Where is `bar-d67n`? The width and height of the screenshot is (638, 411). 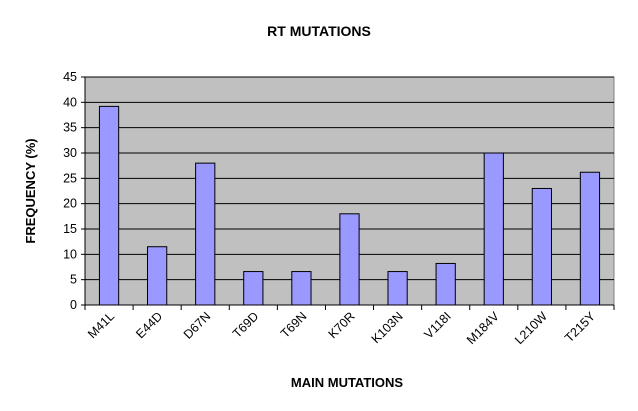
bar-d67n is located at coordinates (205, 234).